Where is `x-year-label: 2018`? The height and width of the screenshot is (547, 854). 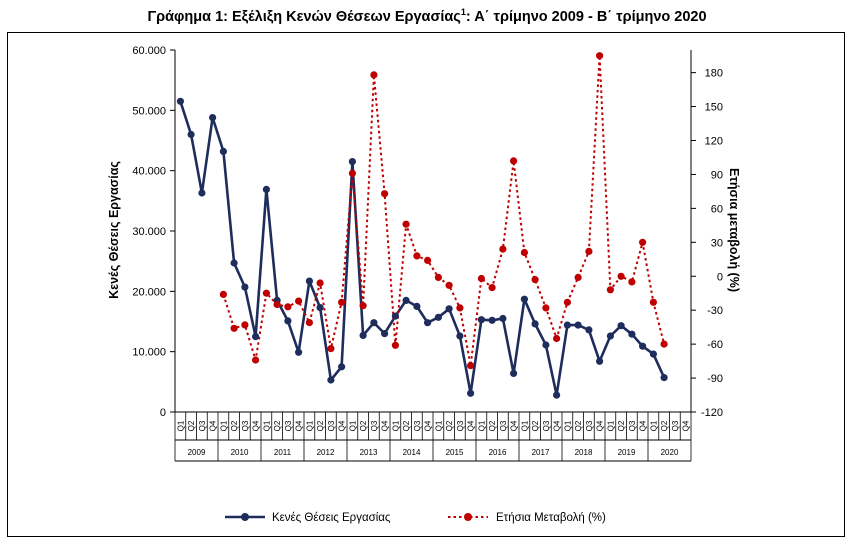 x-year-label: 2018 is located at coordinates (584, 452).